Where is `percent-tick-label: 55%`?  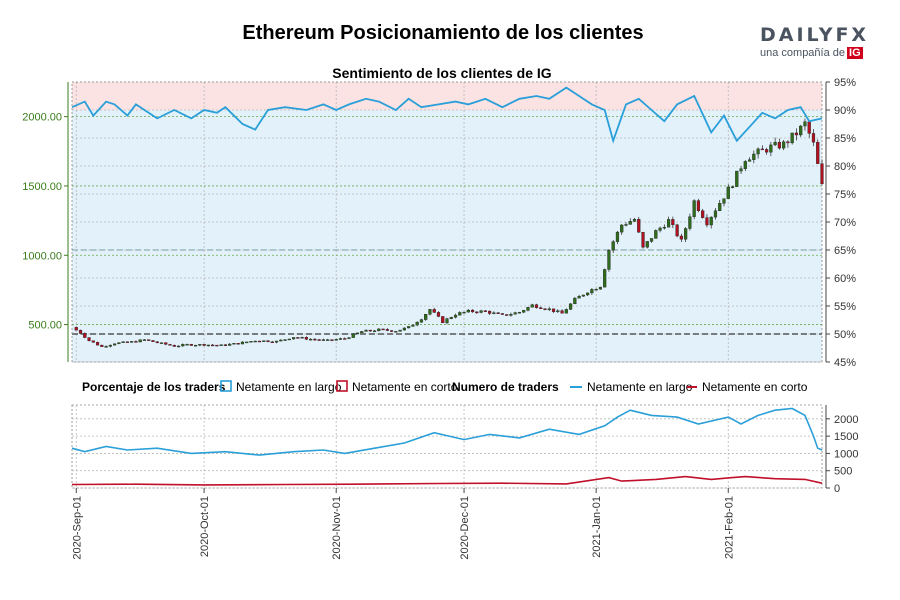 percent-tick-label: 55% is located at coordinates (845, 307).